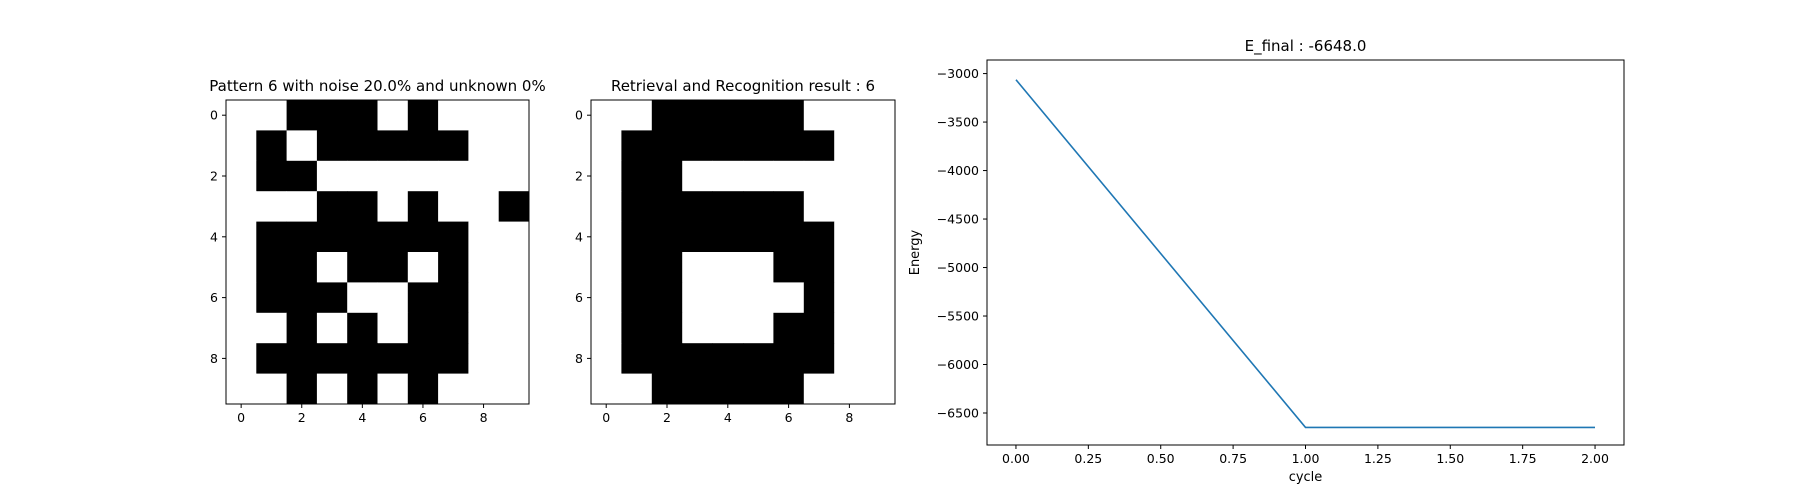  I want to click on cell-r6-c2, so click(302, 298).